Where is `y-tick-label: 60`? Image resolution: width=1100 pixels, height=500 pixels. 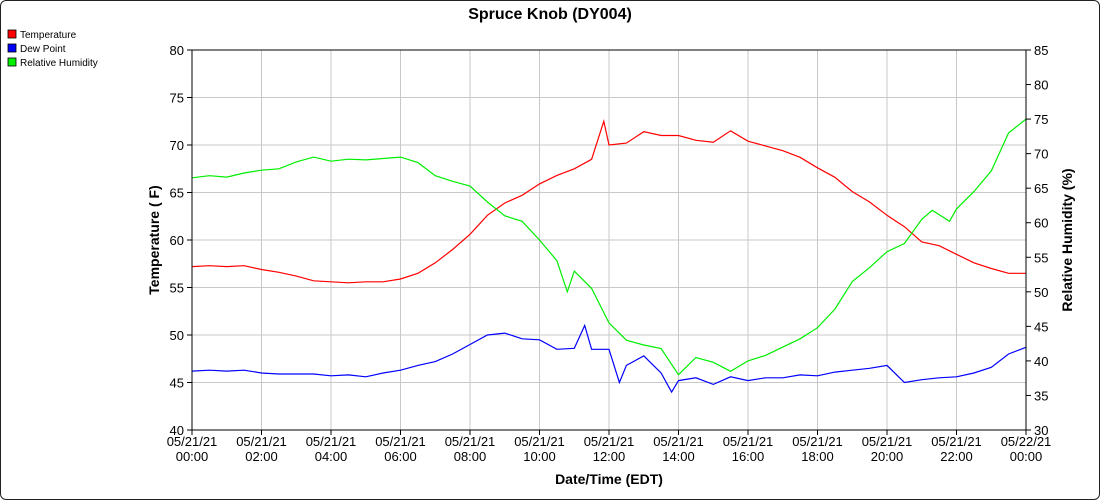
y-tick-label: 60 is located at coordinates (177, 240).